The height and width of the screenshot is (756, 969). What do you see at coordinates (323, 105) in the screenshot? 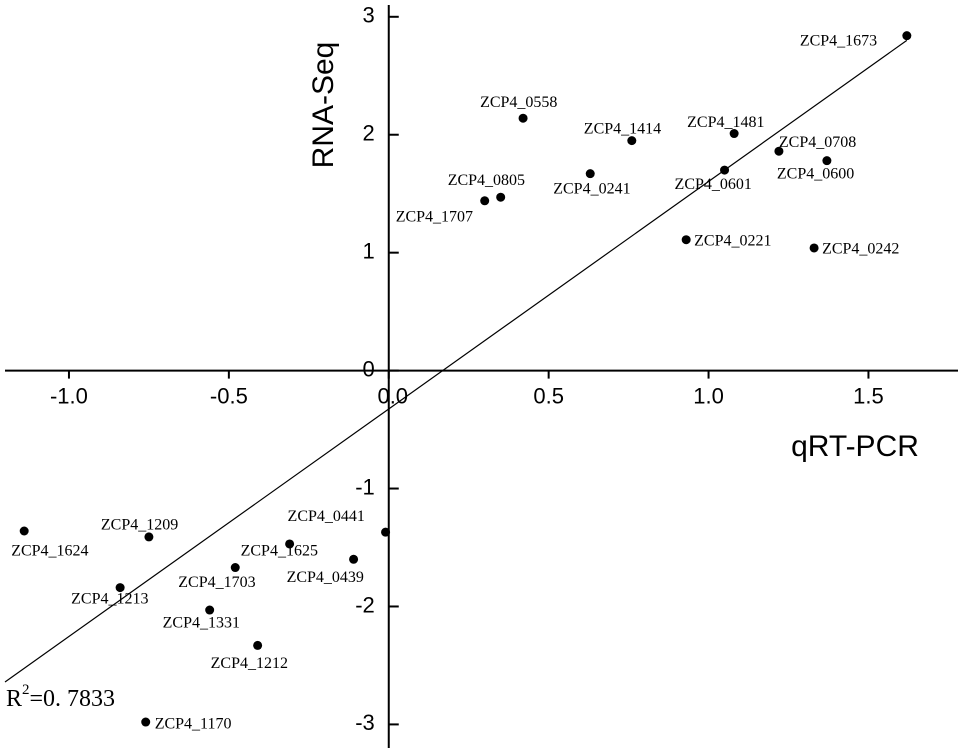
I see `y-axis-title: RNA-Seq` at bounding box center [323, 105].